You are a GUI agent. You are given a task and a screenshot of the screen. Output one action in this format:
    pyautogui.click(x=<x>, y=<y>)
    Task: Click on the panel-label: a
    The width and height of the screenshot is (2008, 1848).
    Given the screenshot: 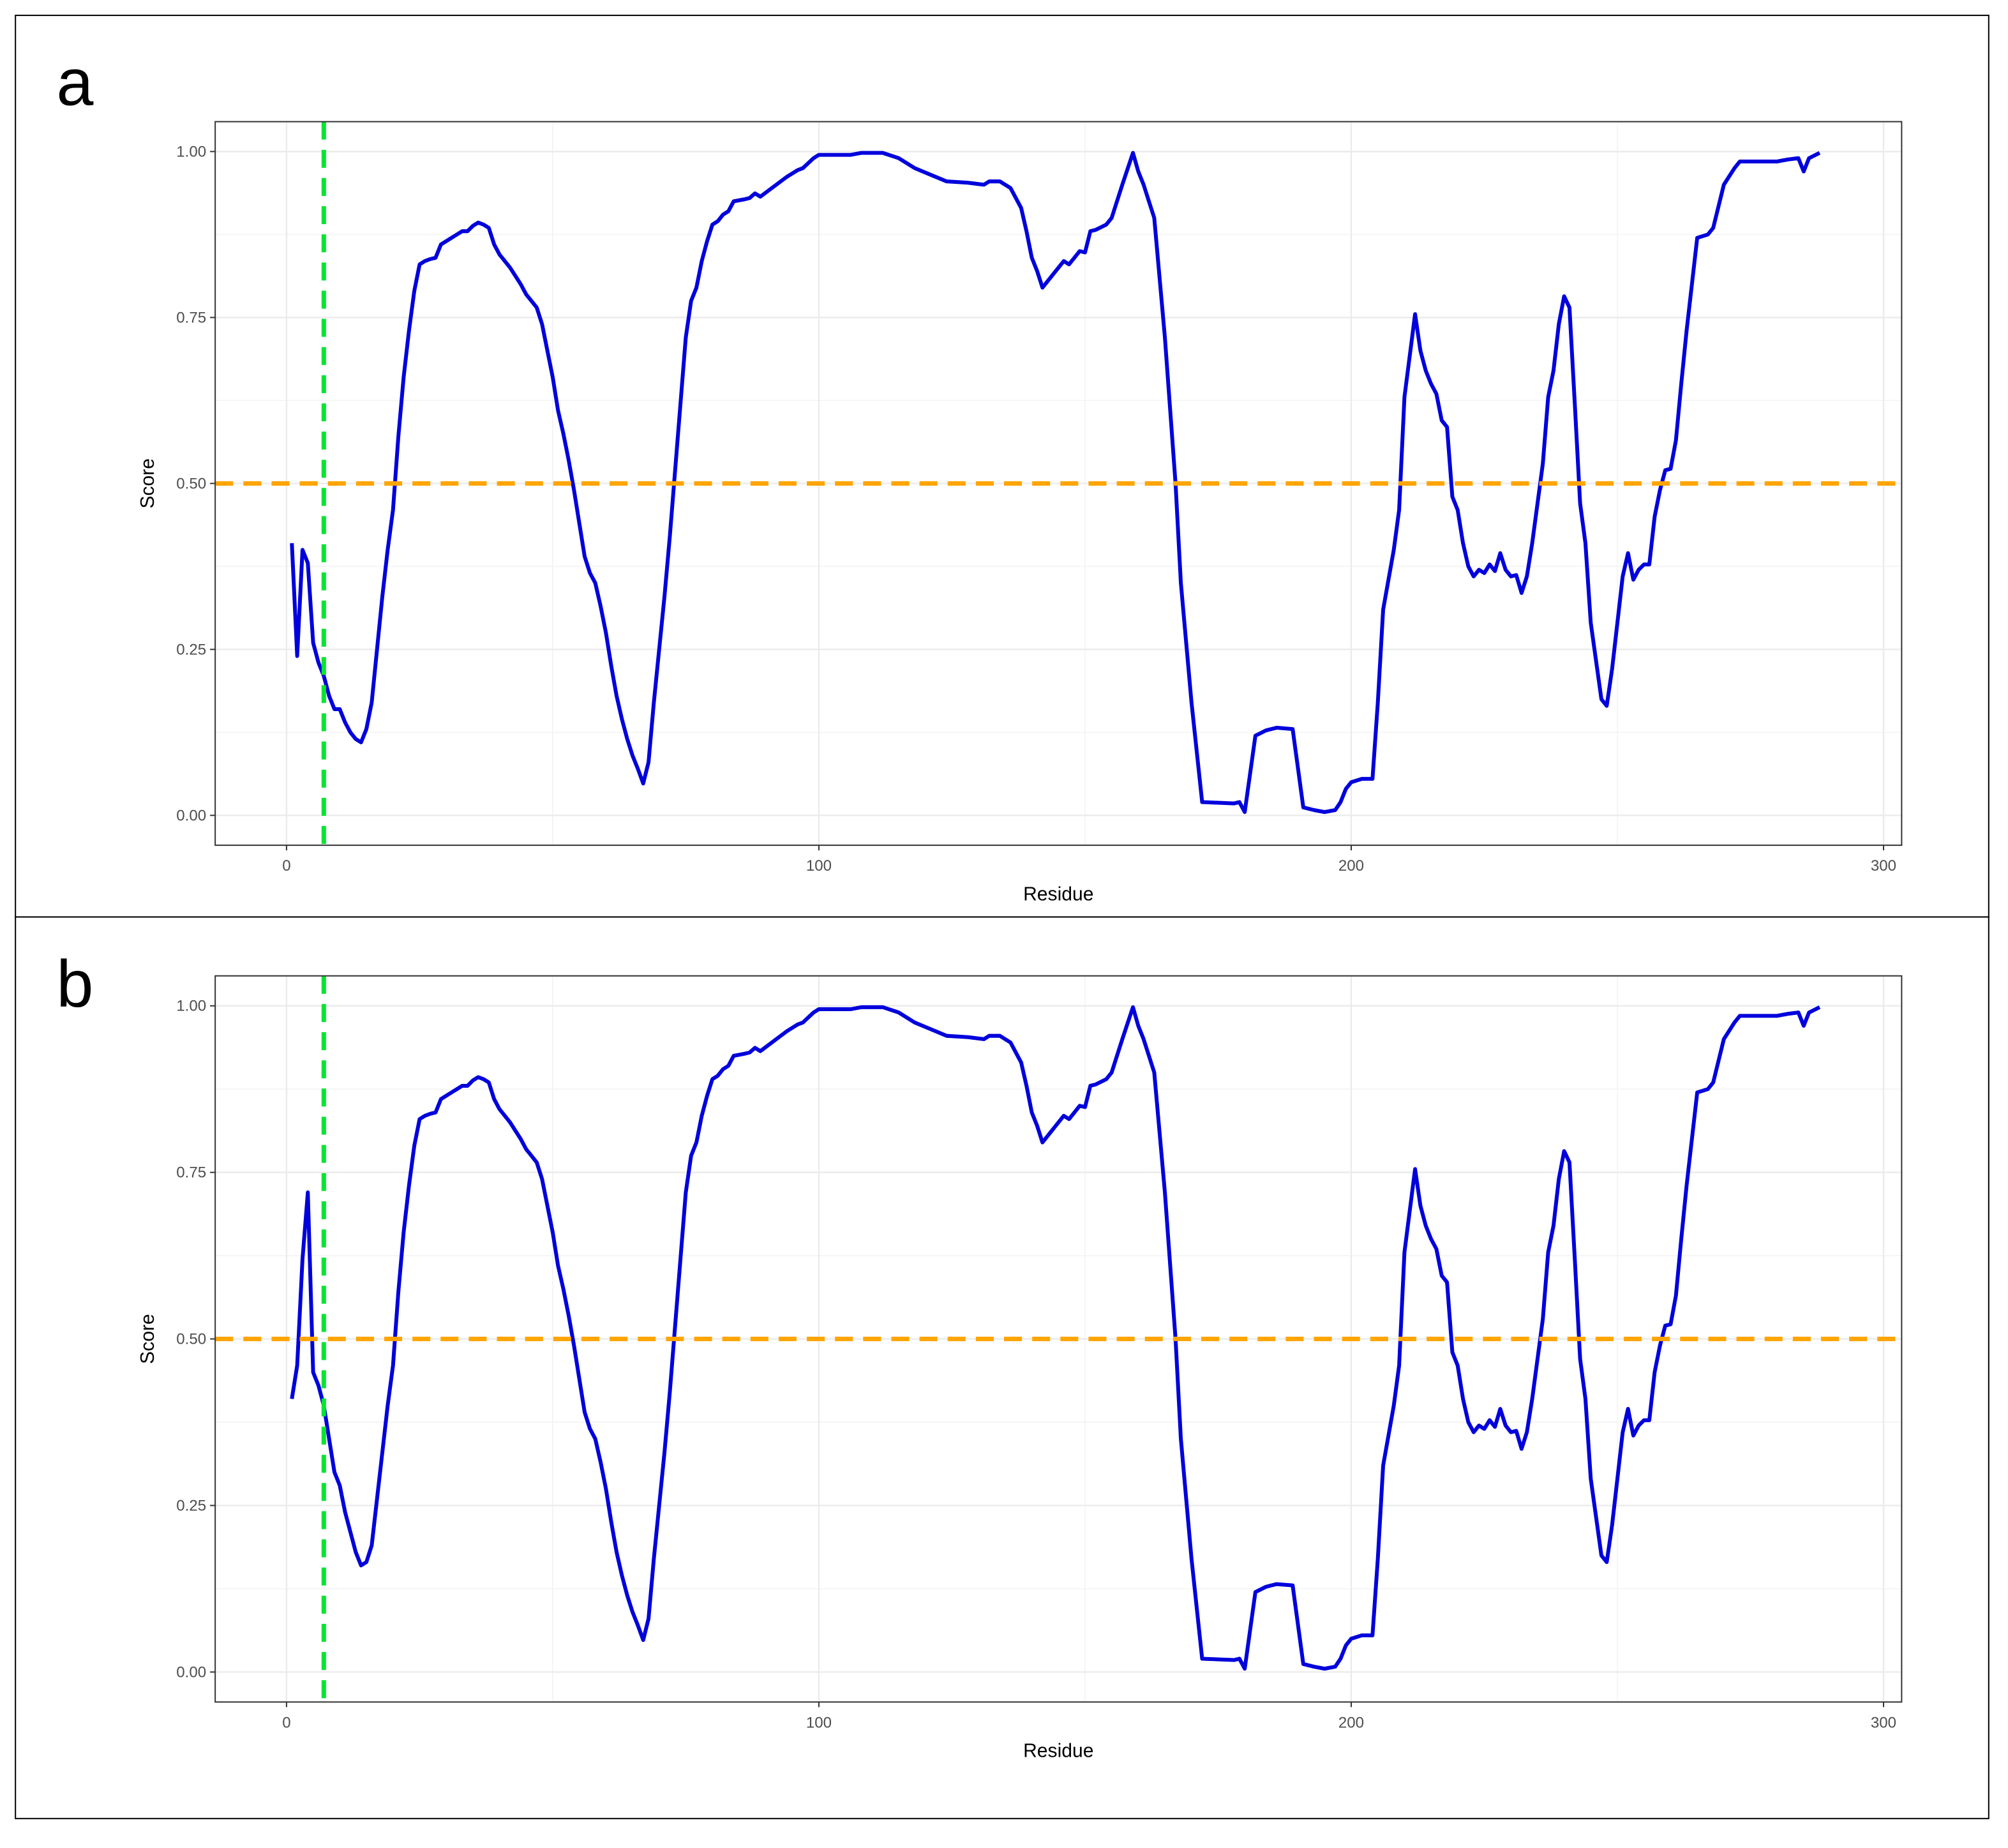 What is the action you would take?
    pyautogui.click(x=75, y=83)
    